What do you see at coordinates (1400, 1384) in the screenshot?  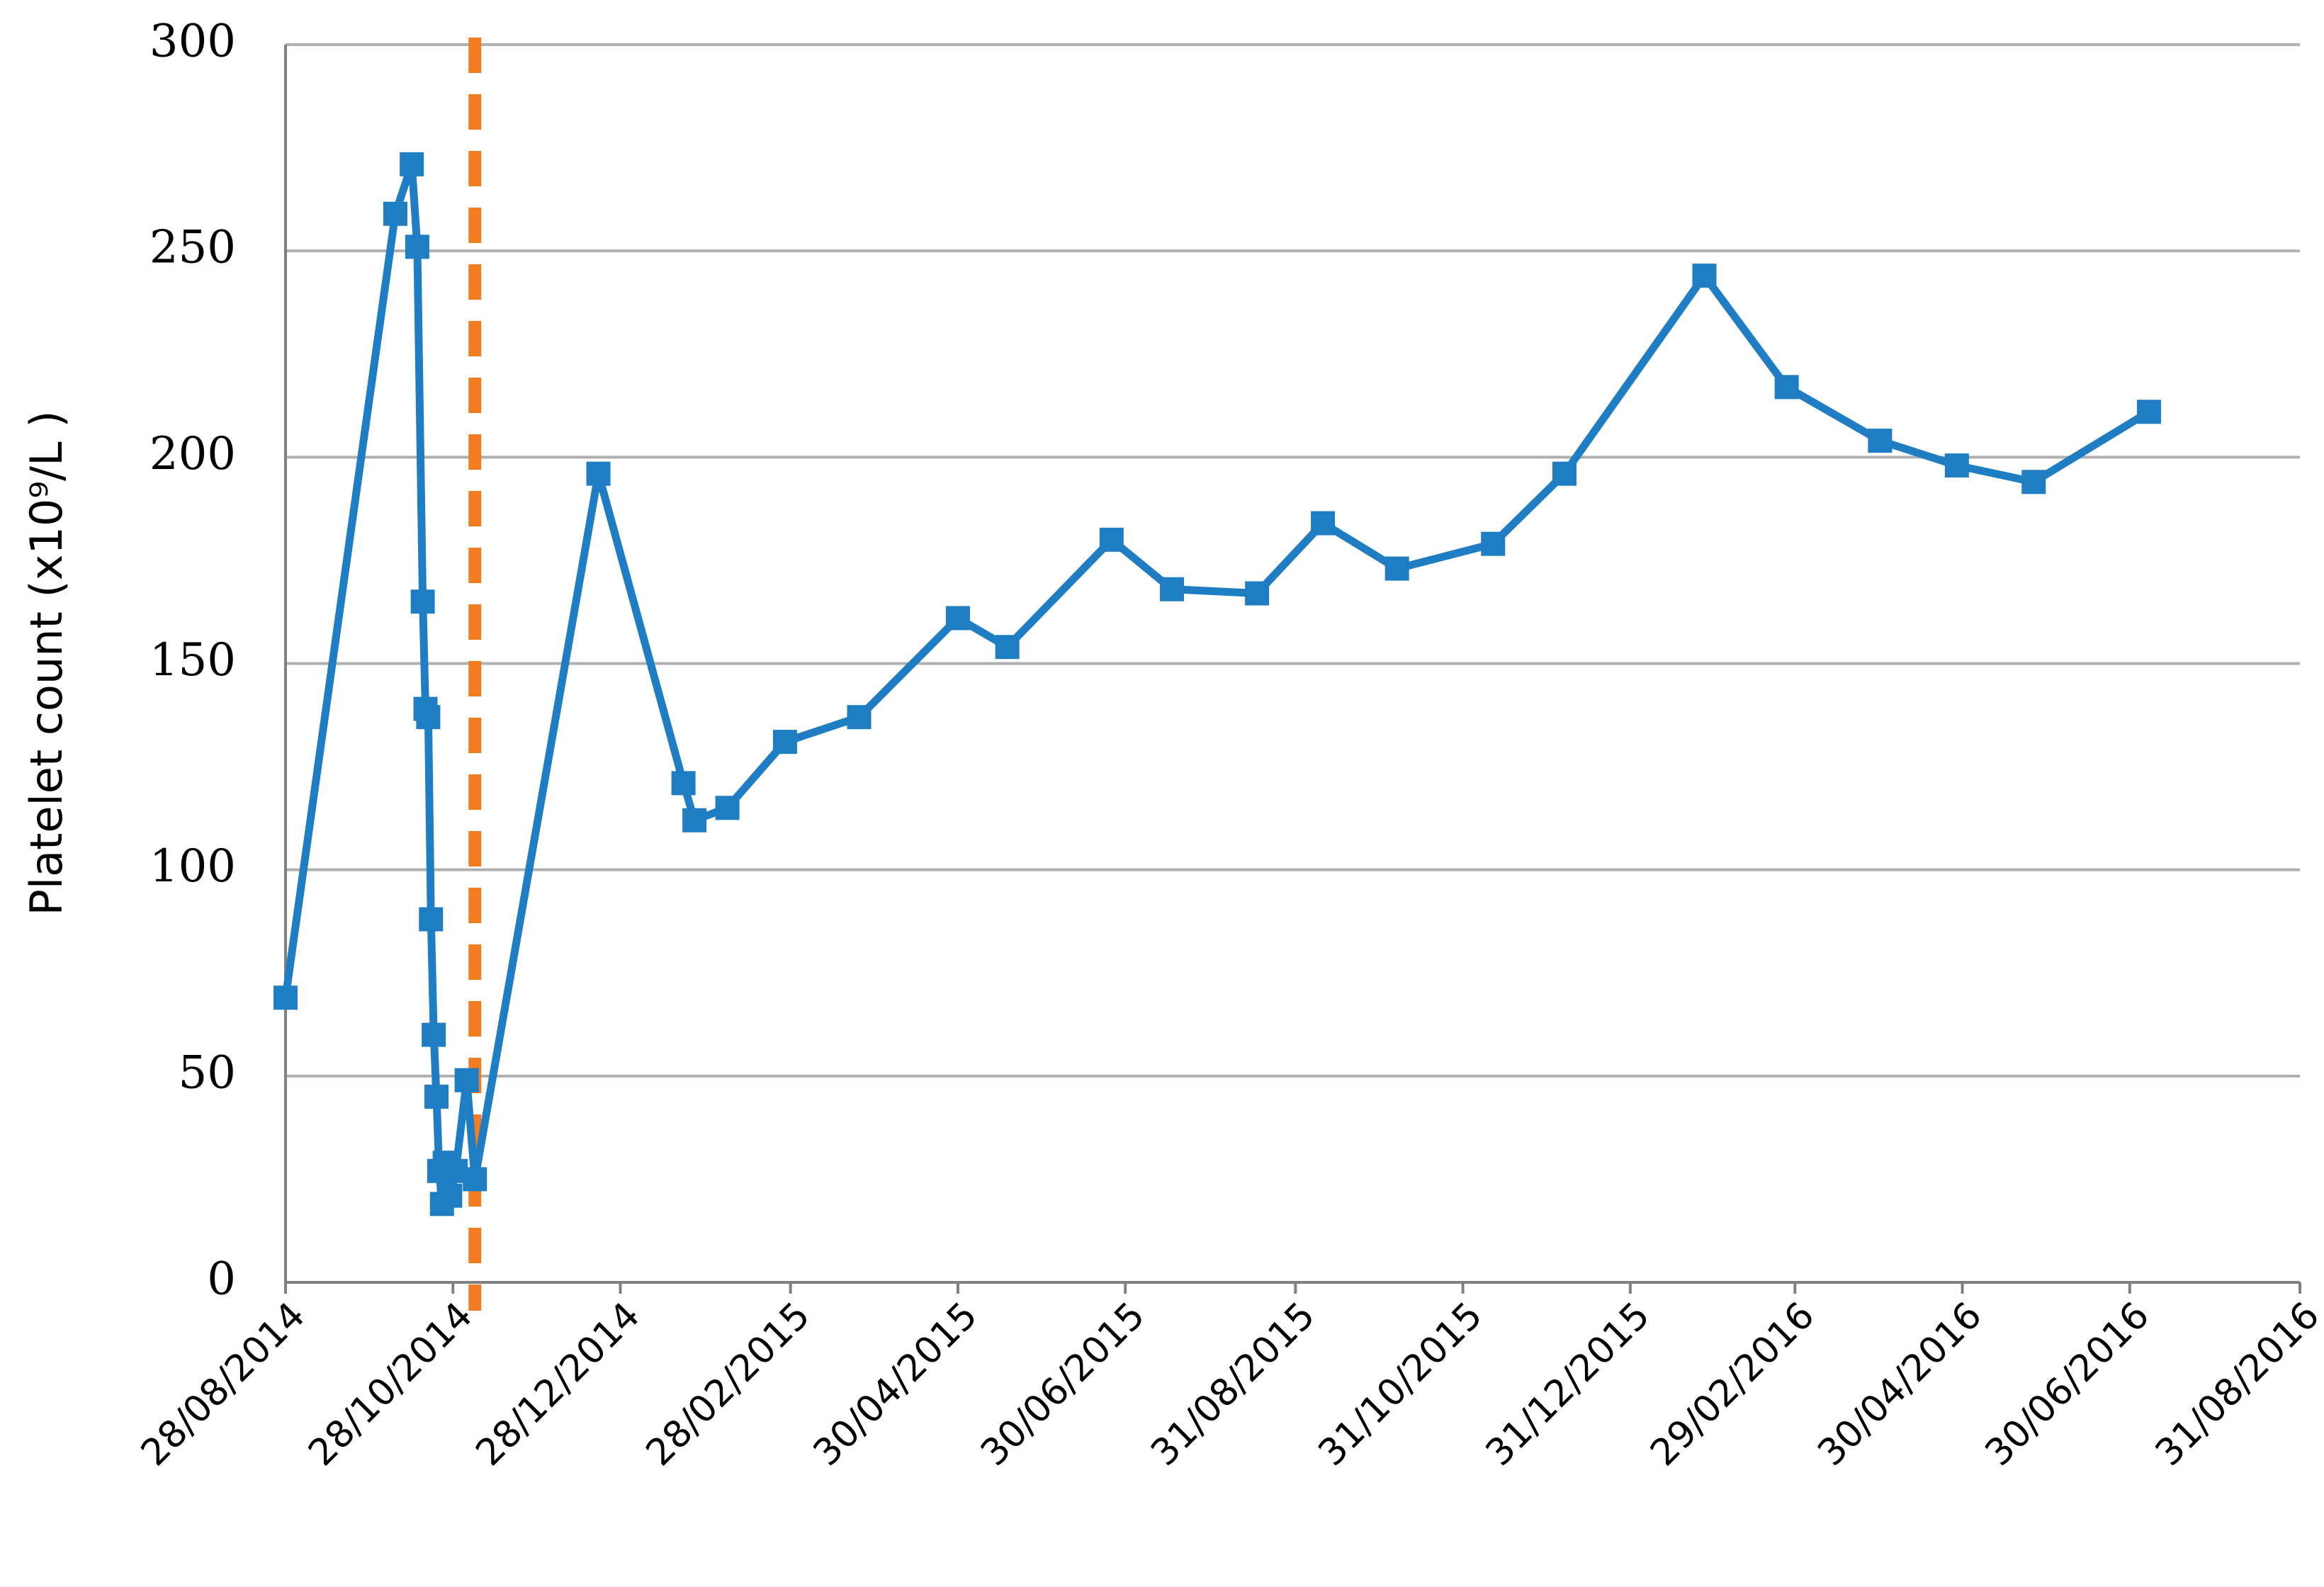 I see `x-tick-label: 31/10/2015` at bounding box center [1400, 1384].